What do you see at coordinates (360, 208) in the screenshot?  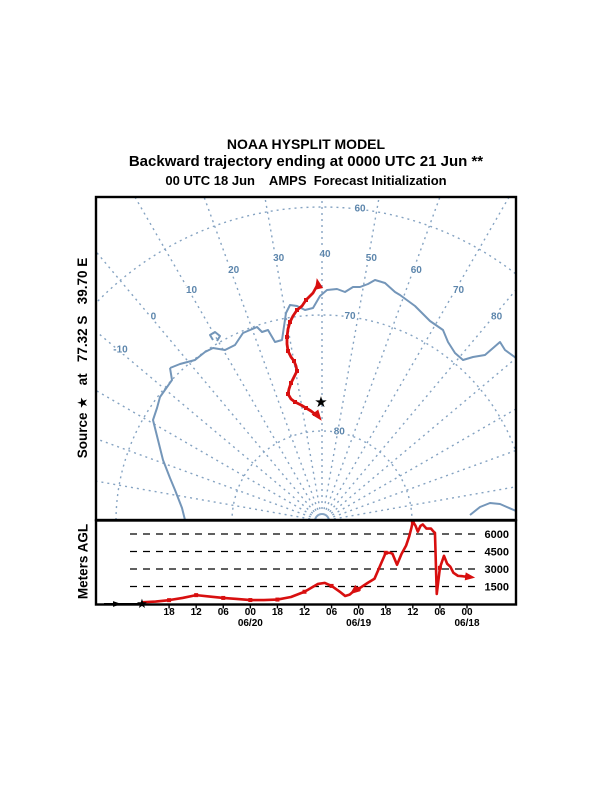 I see `lat-label: 60` at bounding box center [360, 208].